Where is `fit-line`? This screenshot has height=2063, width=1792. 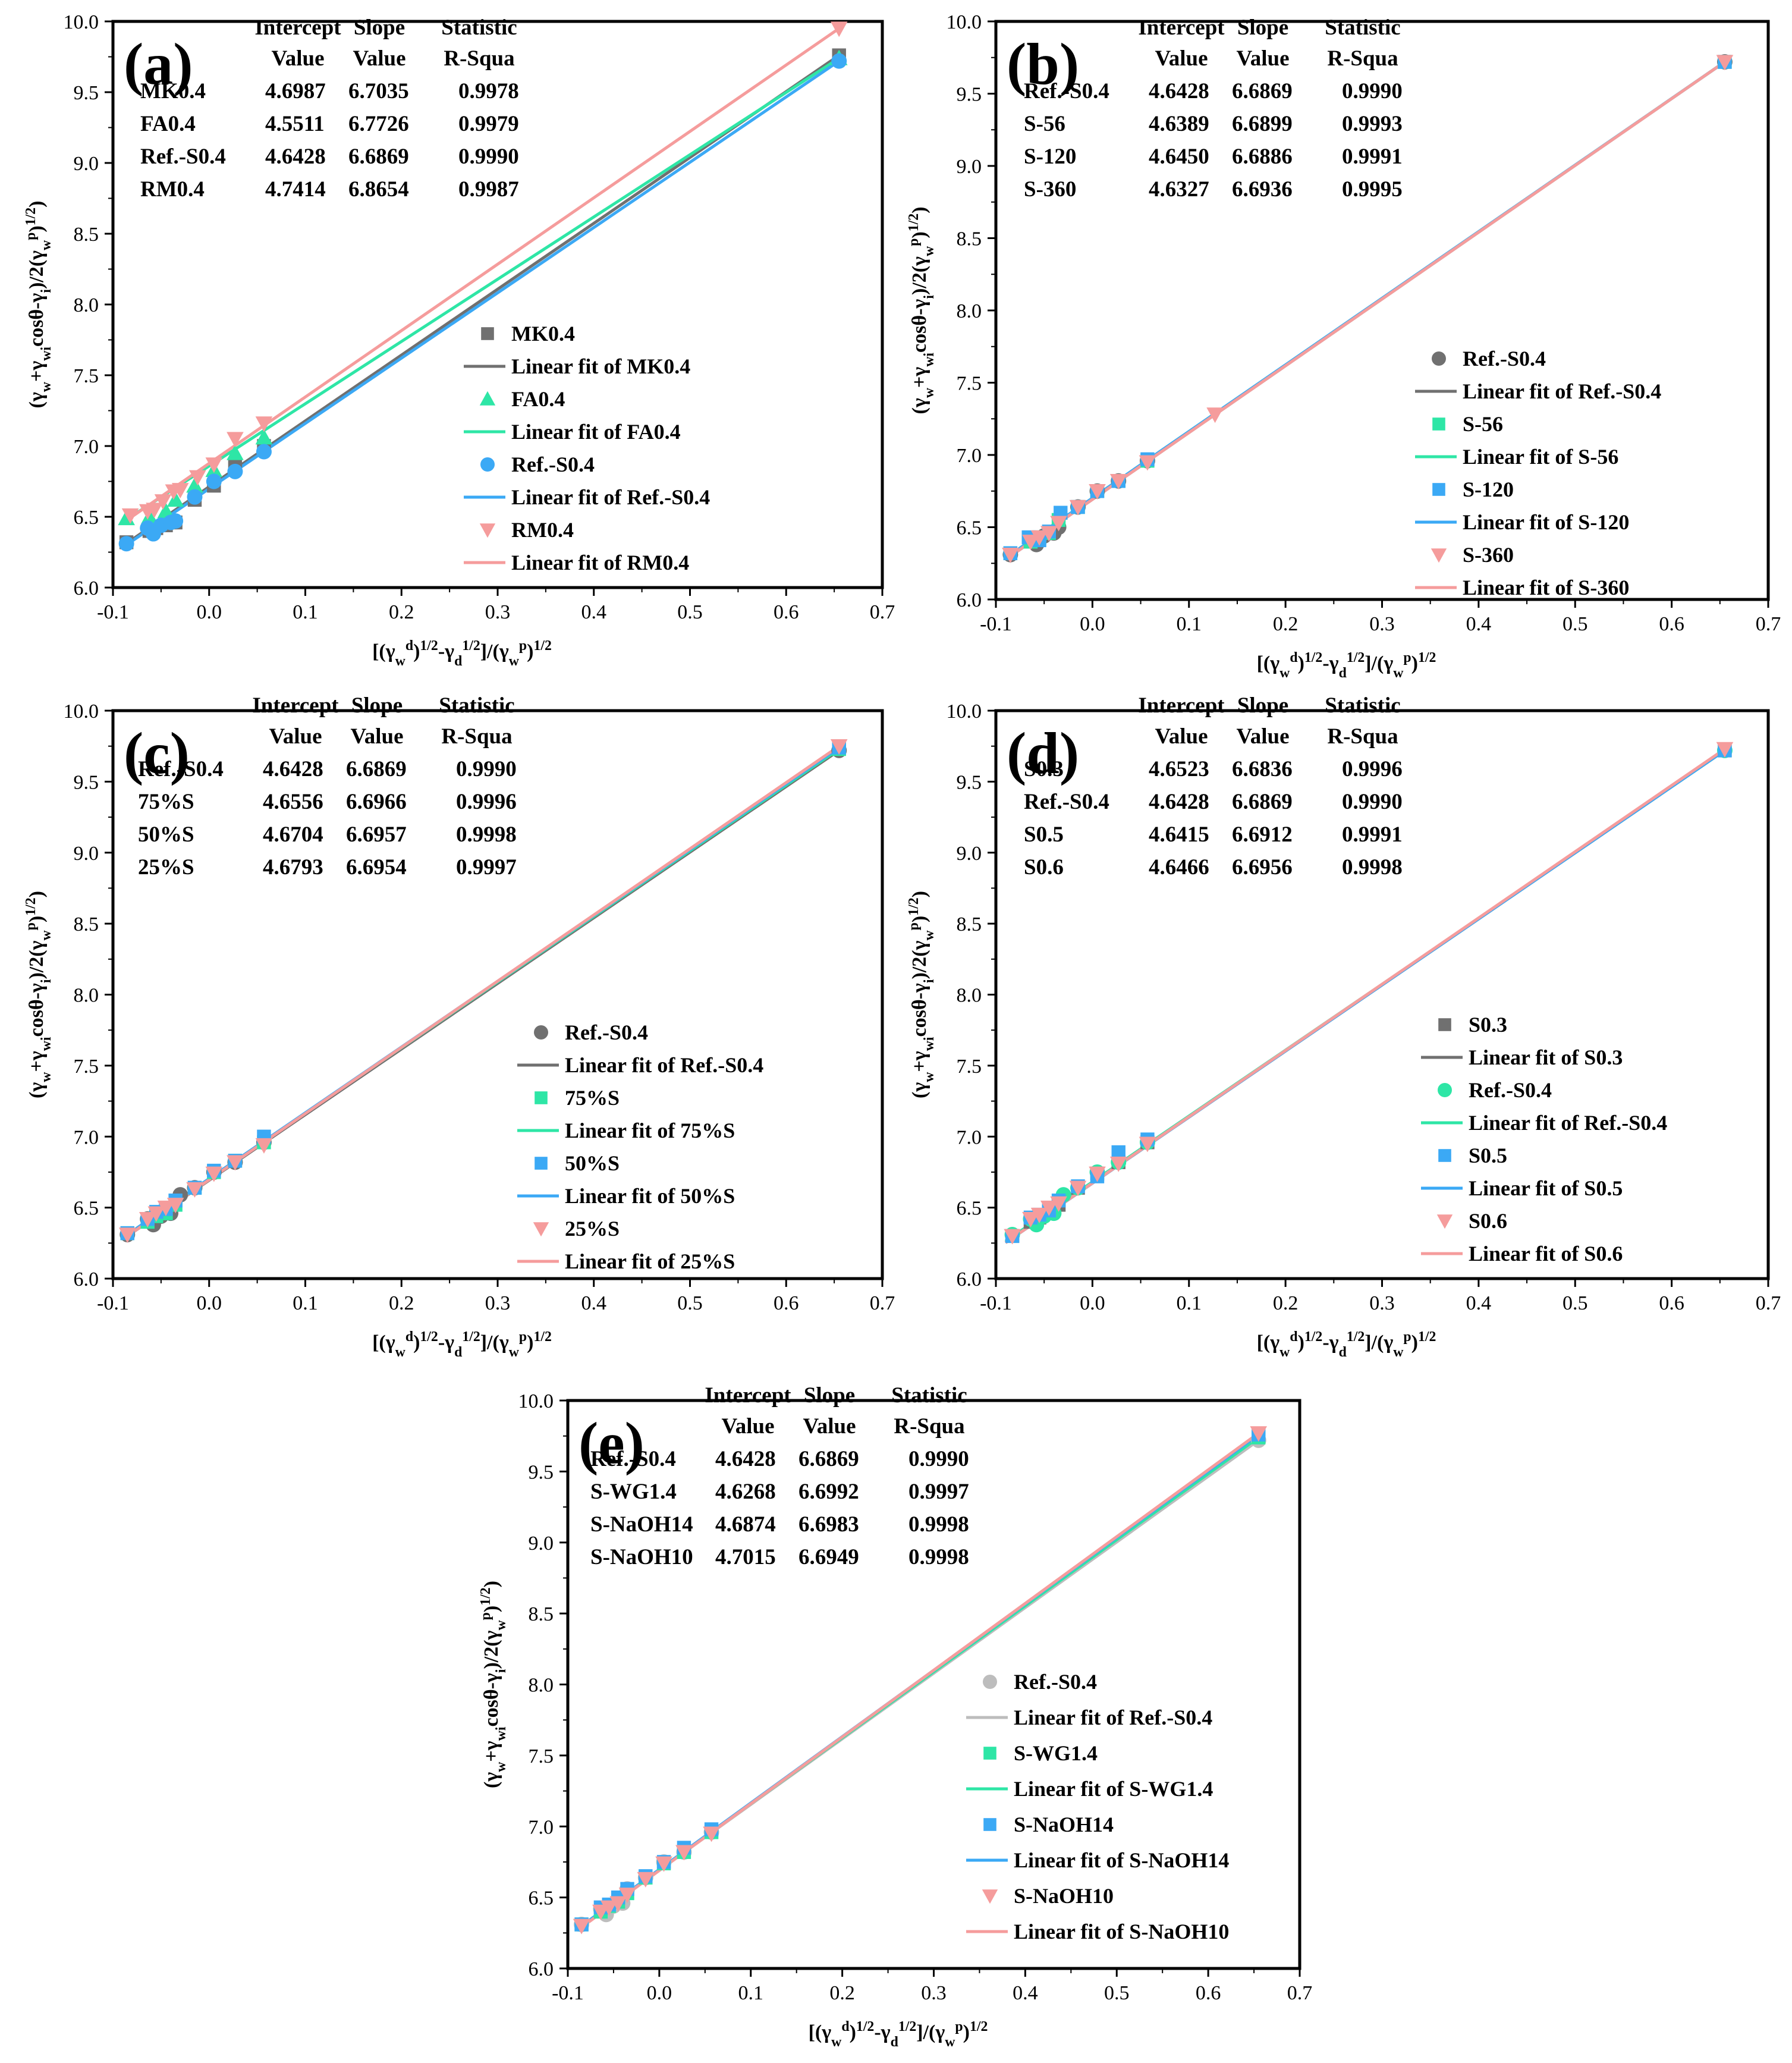 fit-line is located at coordinates (480, 276).